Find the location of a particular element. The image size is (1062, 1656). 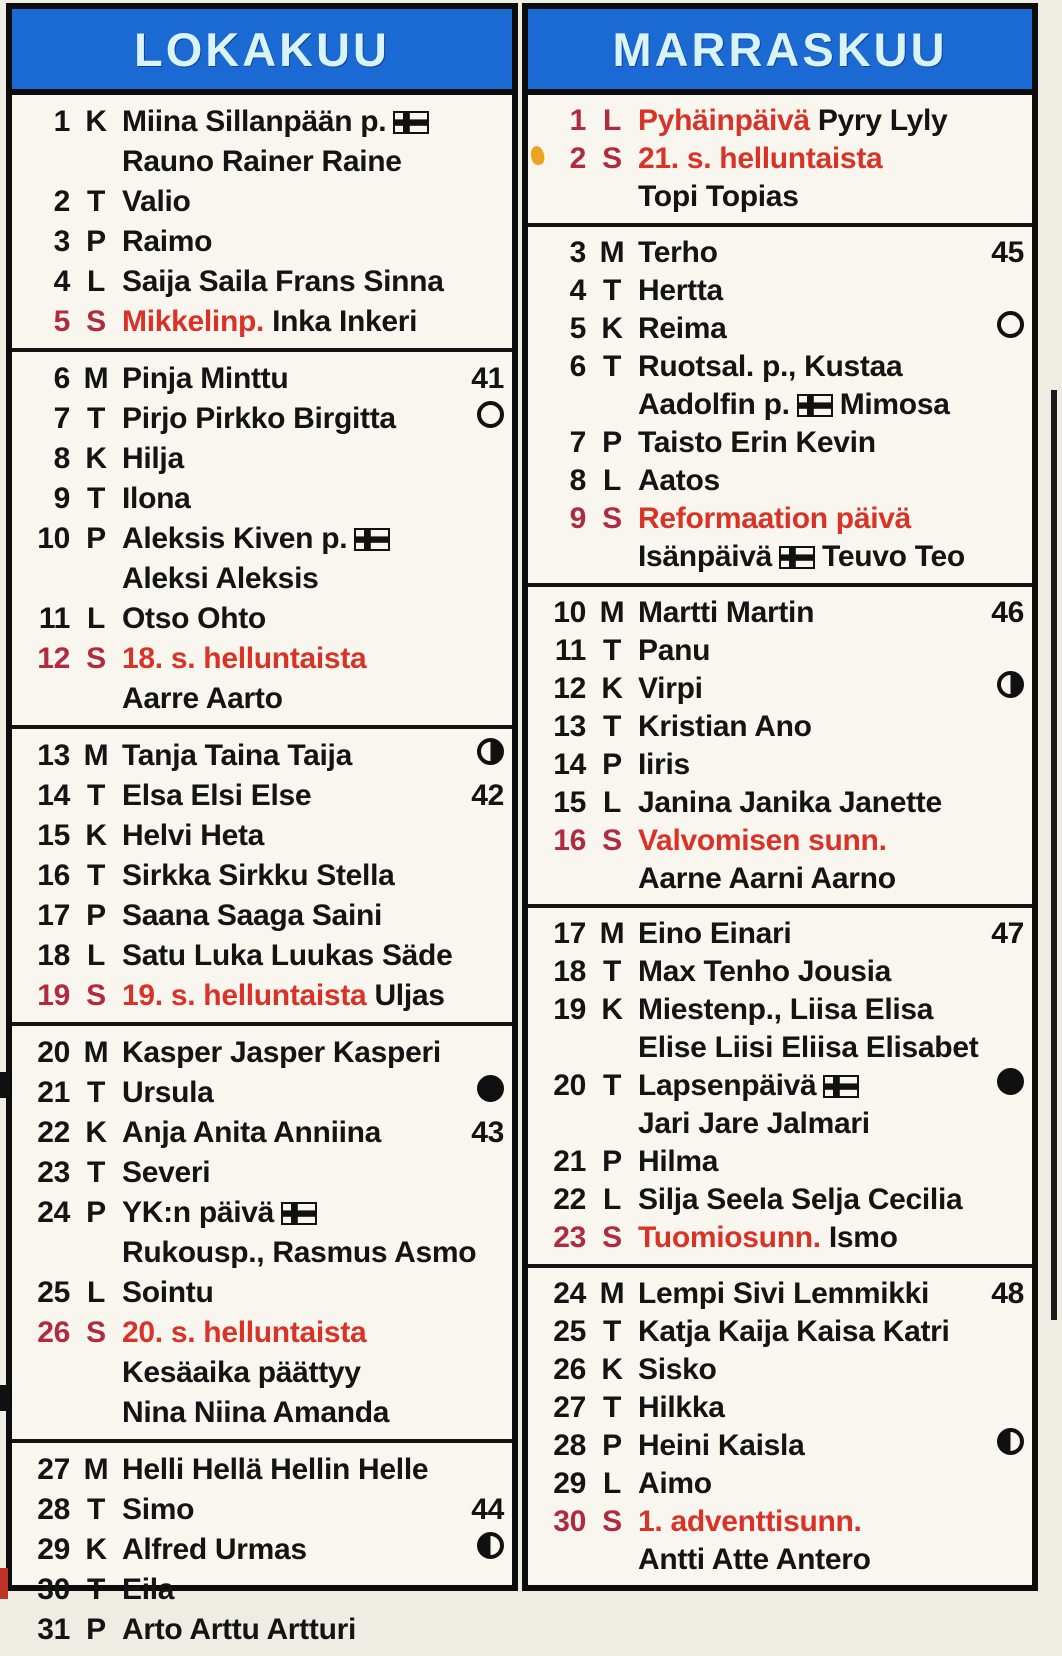

day-line: 8 L Aatos is located at coordinates (780, 481).